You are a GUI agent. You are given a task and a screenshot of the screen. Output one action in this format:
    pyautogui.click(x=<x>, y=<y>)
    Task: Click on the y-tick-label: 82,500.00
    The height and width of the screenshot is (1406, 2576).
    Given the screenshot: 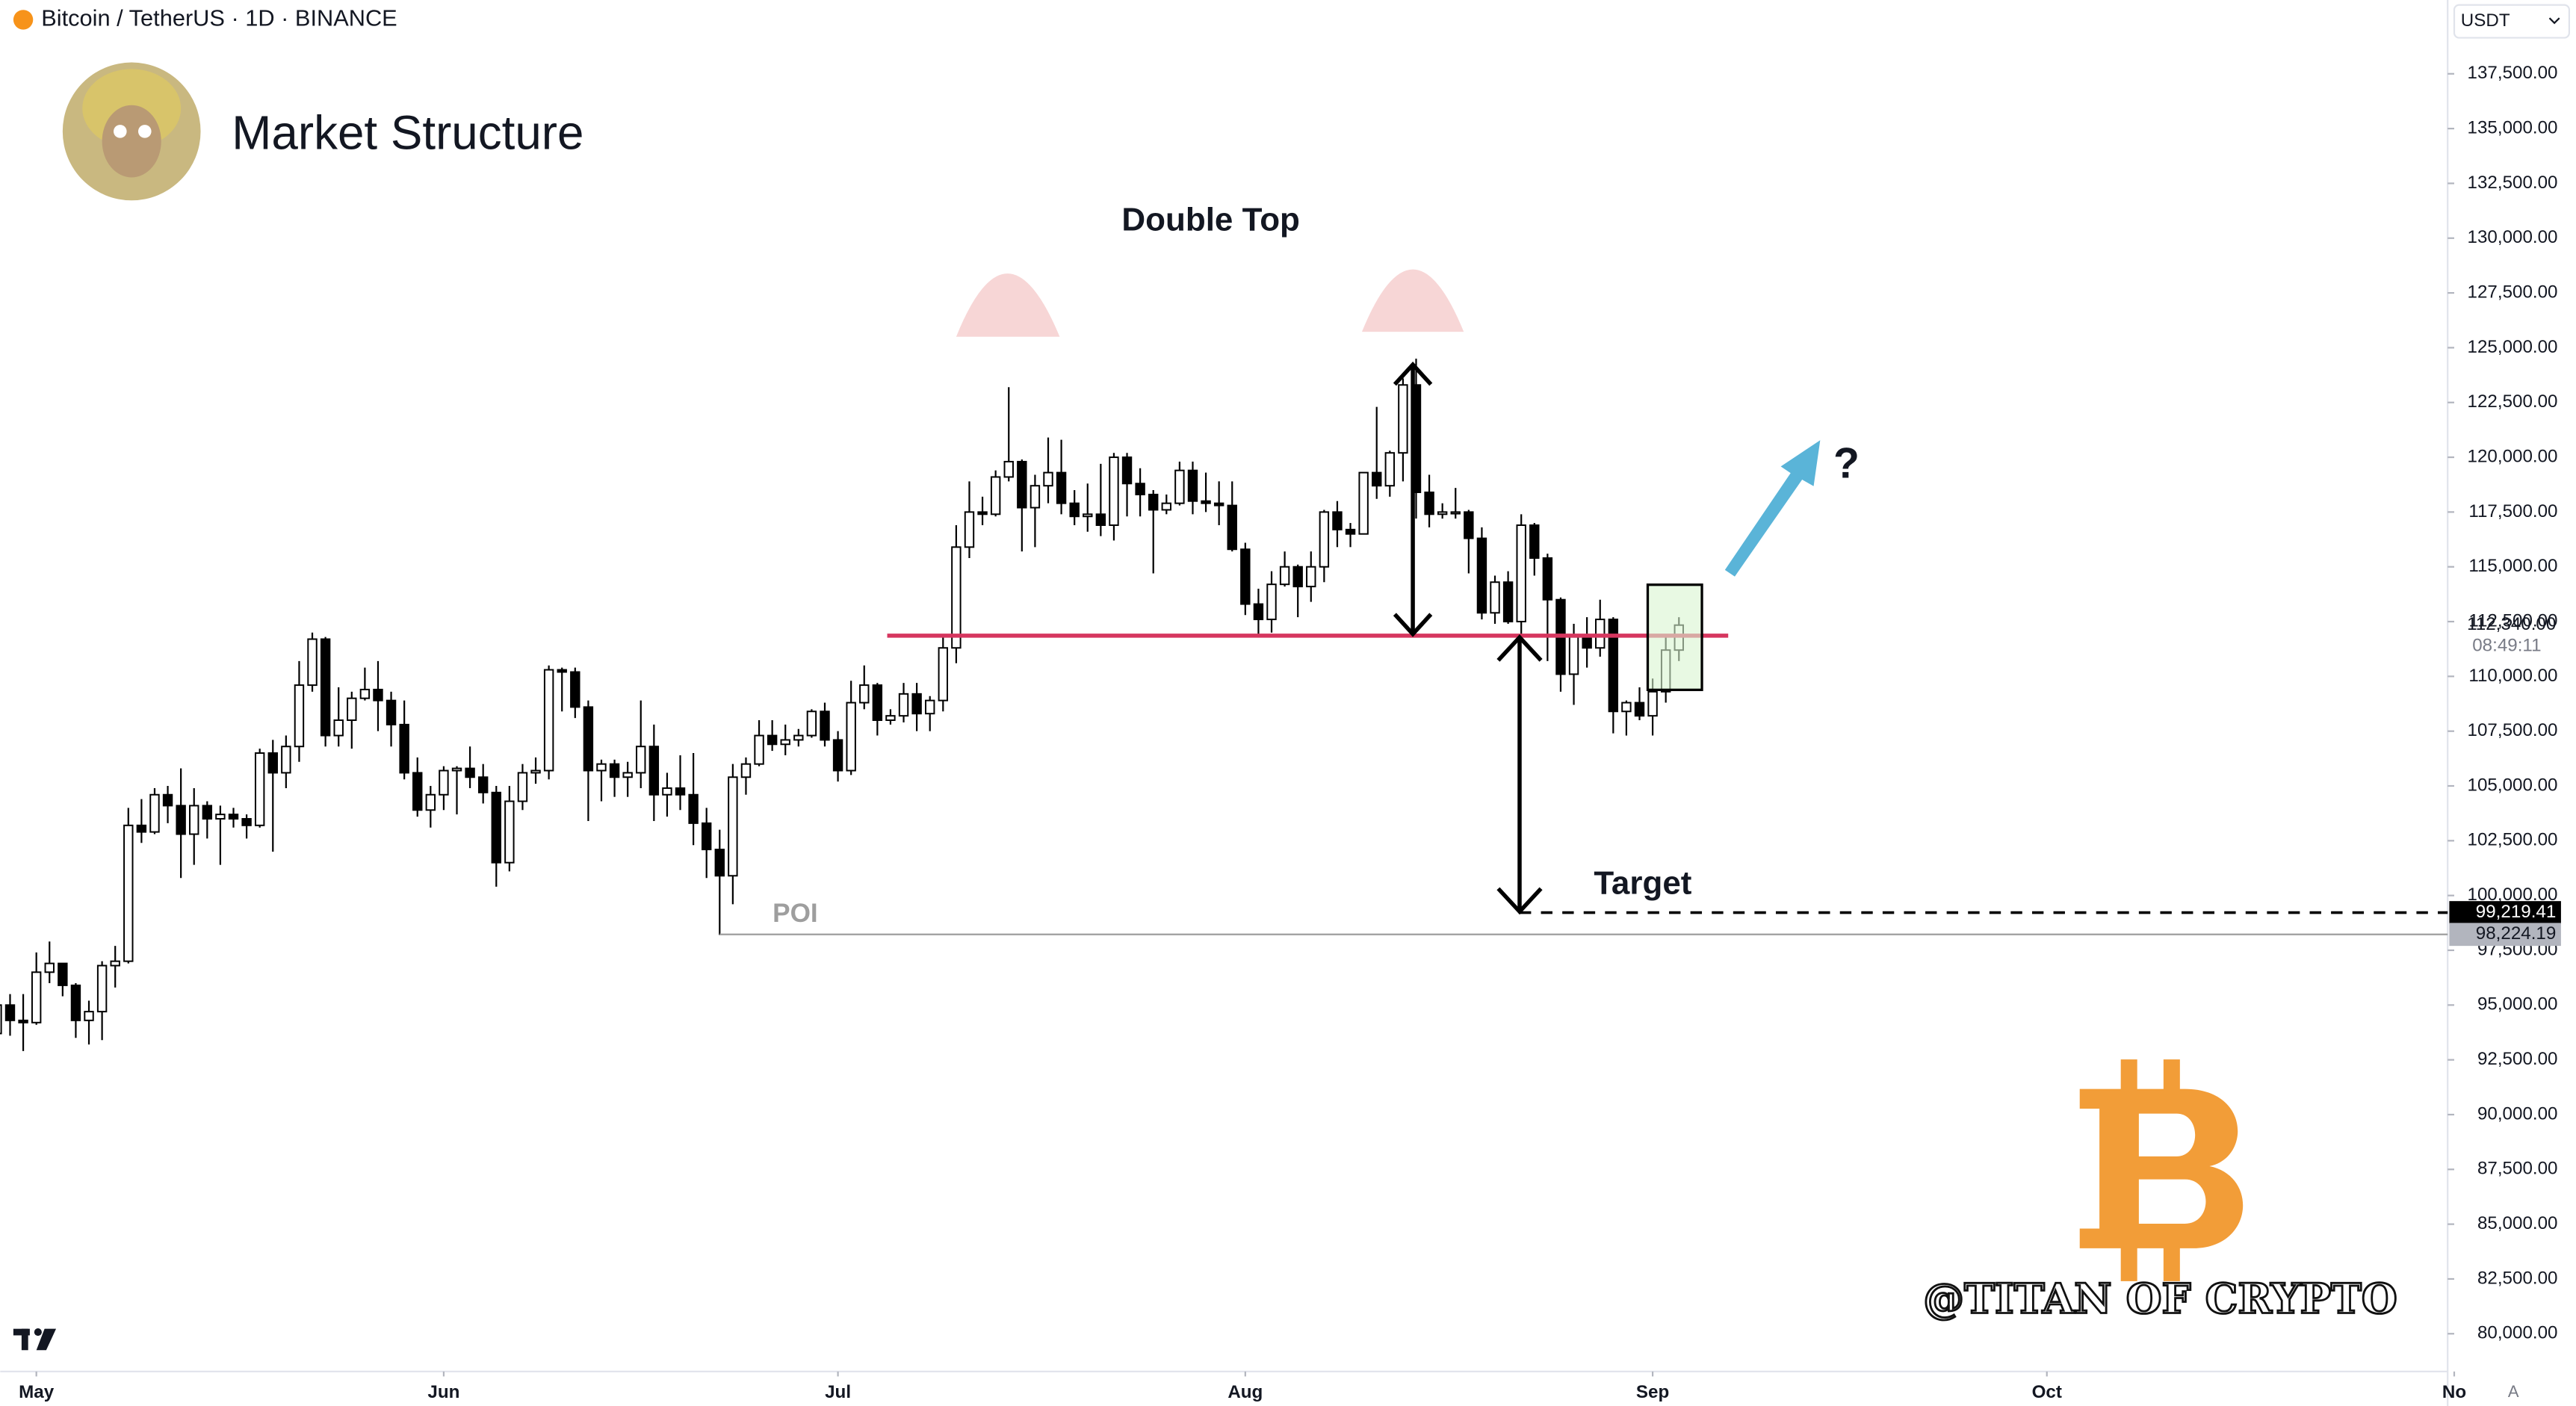 What is the action you would take?
    pyautogui.click(x=2517, y=1278)
    